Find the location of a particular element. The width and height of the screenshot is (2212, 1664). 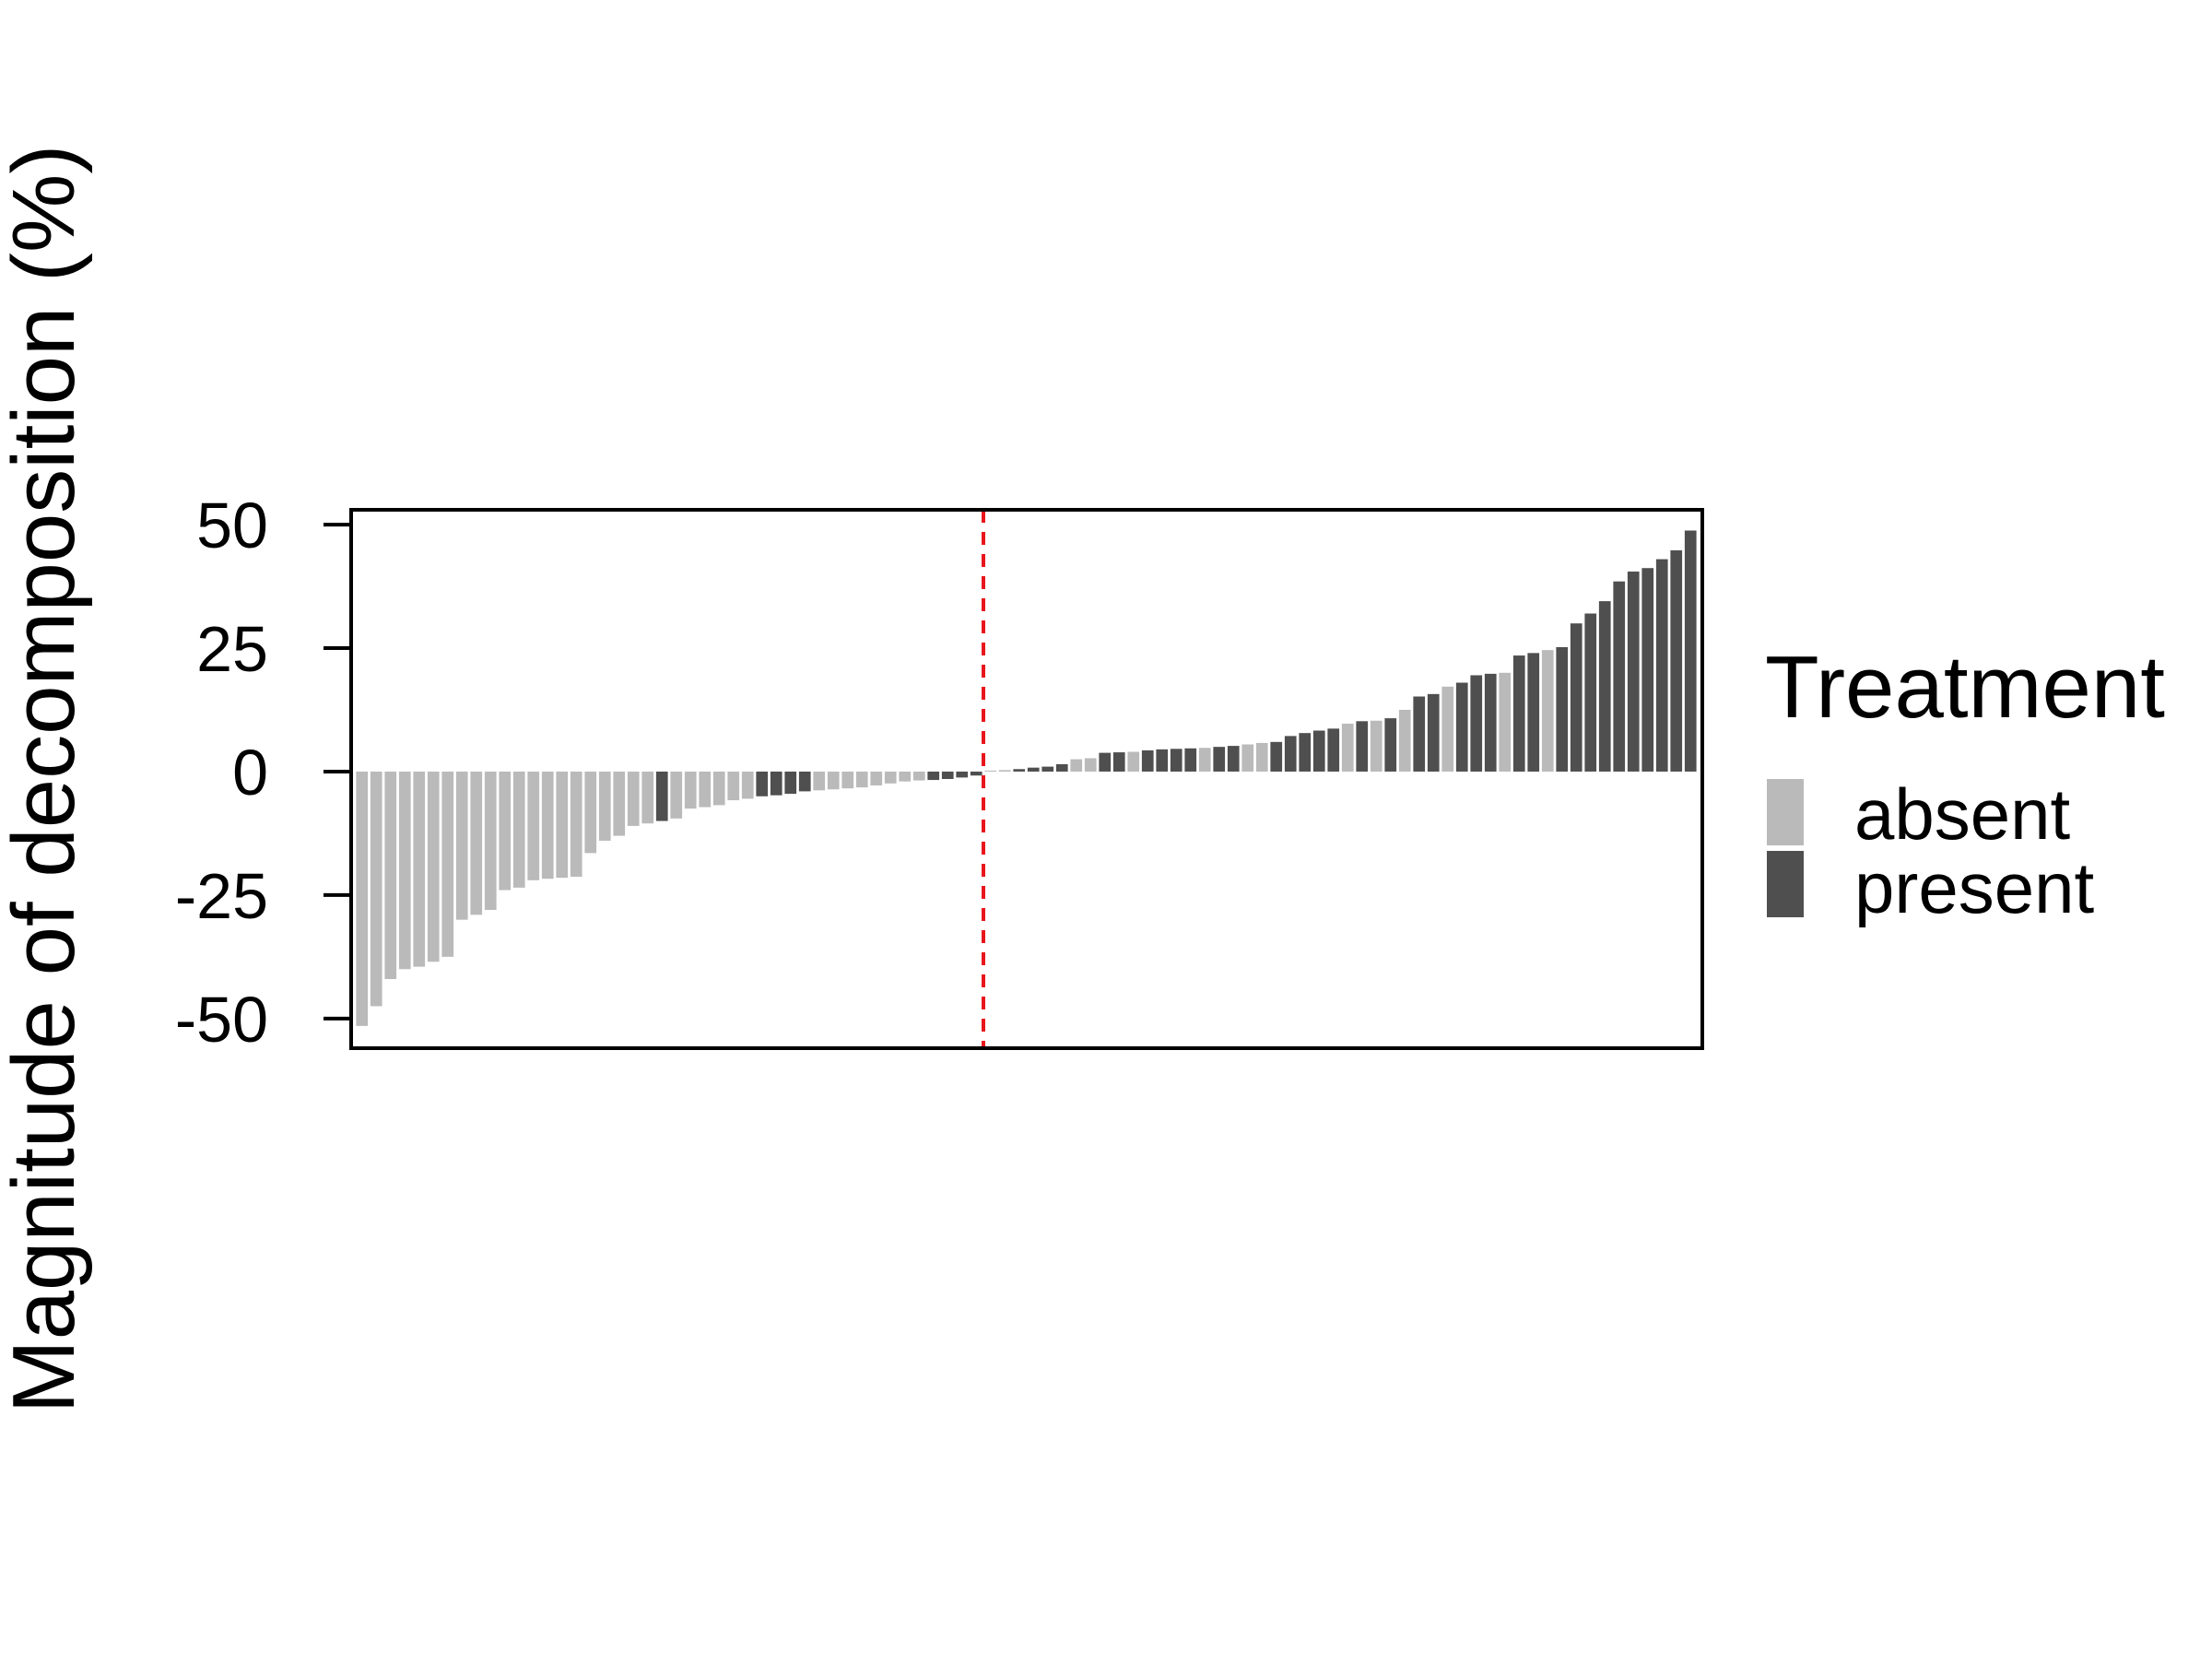

y-axis-title: Magnitude of decomposition (%) is located at coordinates (46, 779).